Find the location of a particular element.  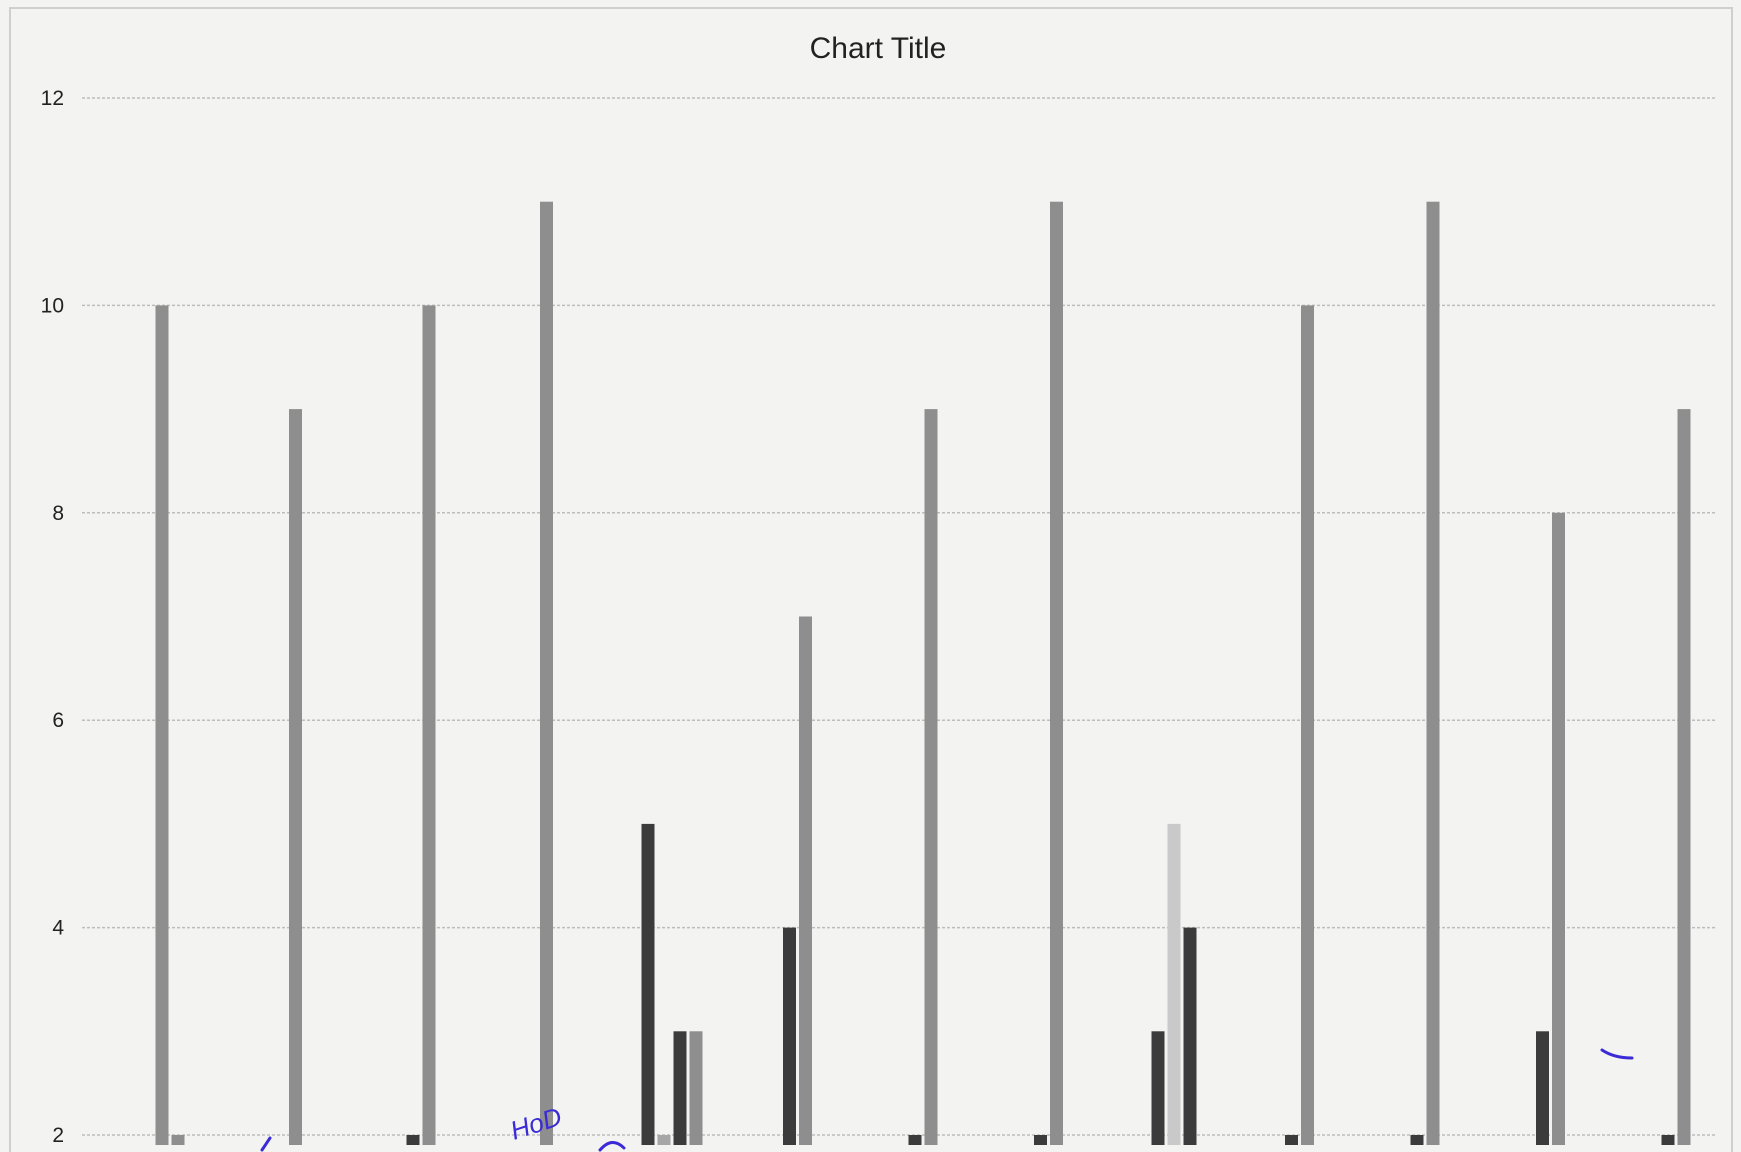

y-tick-label: 6 is located at coordinates (58, 720).